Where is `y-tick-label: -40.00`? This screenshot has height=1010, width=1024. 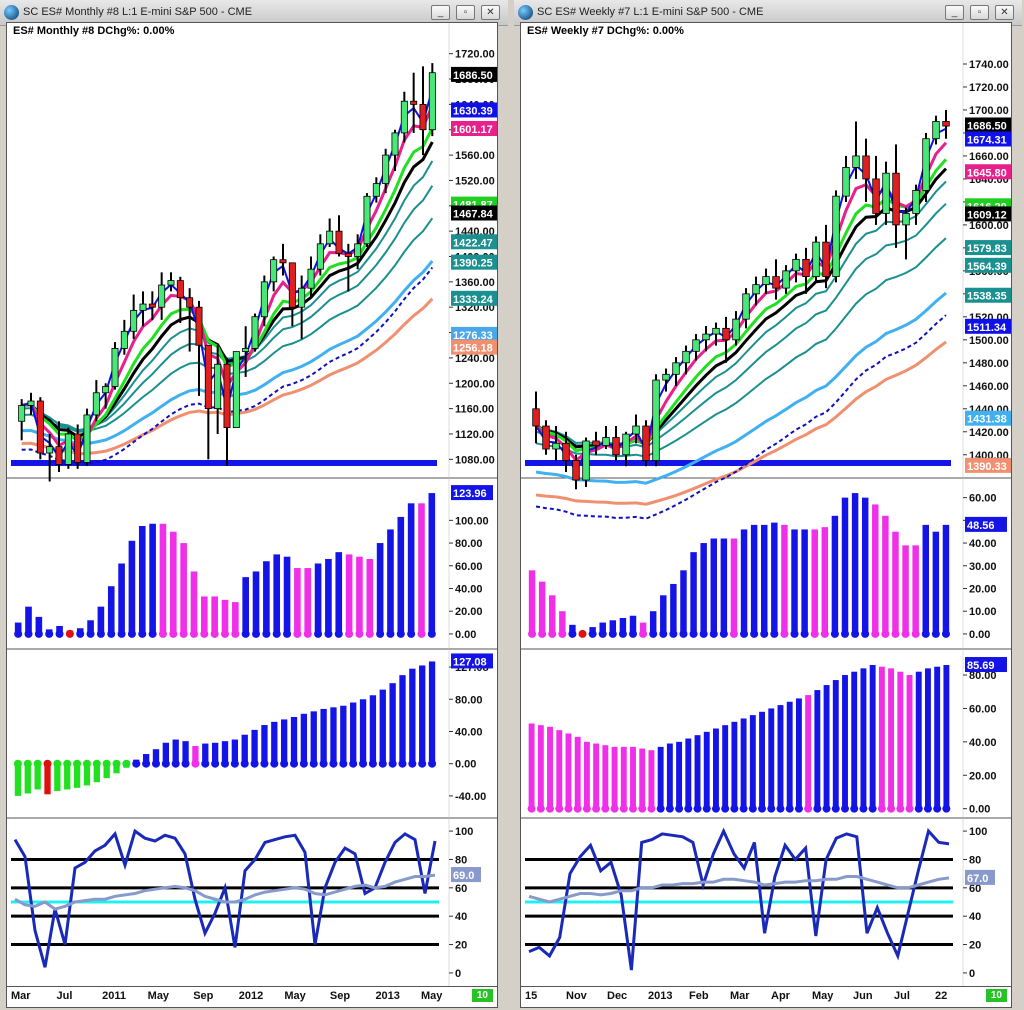
y-tick-label: -40.00 is located at coordinates (470, 797).